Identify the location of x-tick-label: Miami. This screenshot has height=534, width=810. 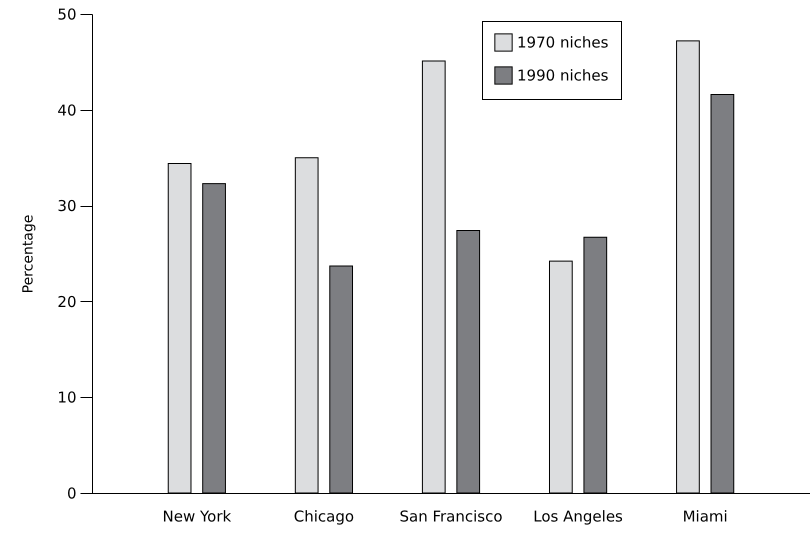
(705, 517).